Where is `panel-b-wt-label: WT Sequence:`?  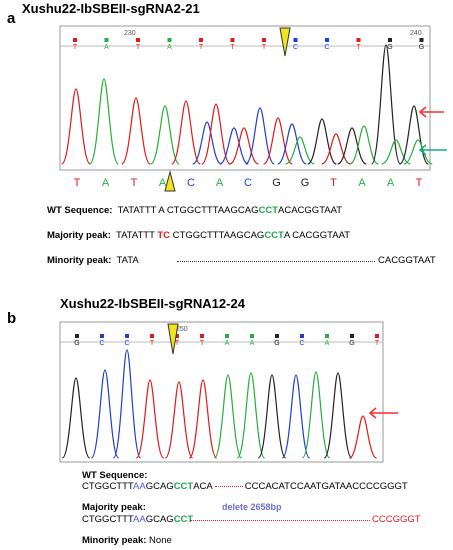 panel-b-wt-label: WT Sequence: is located at coordinates (114, 475).